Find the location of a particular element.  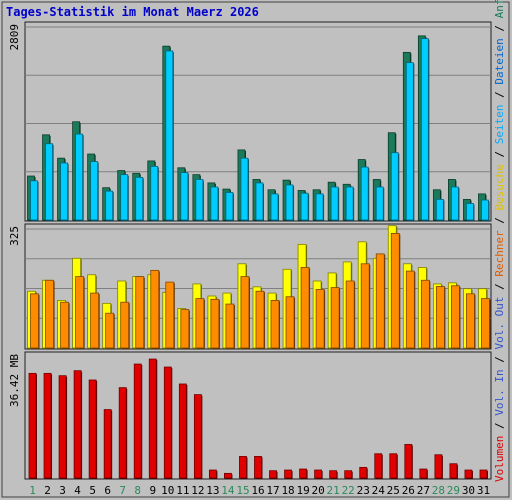

legend-item: Rechner is located at coordinates (499, 253).